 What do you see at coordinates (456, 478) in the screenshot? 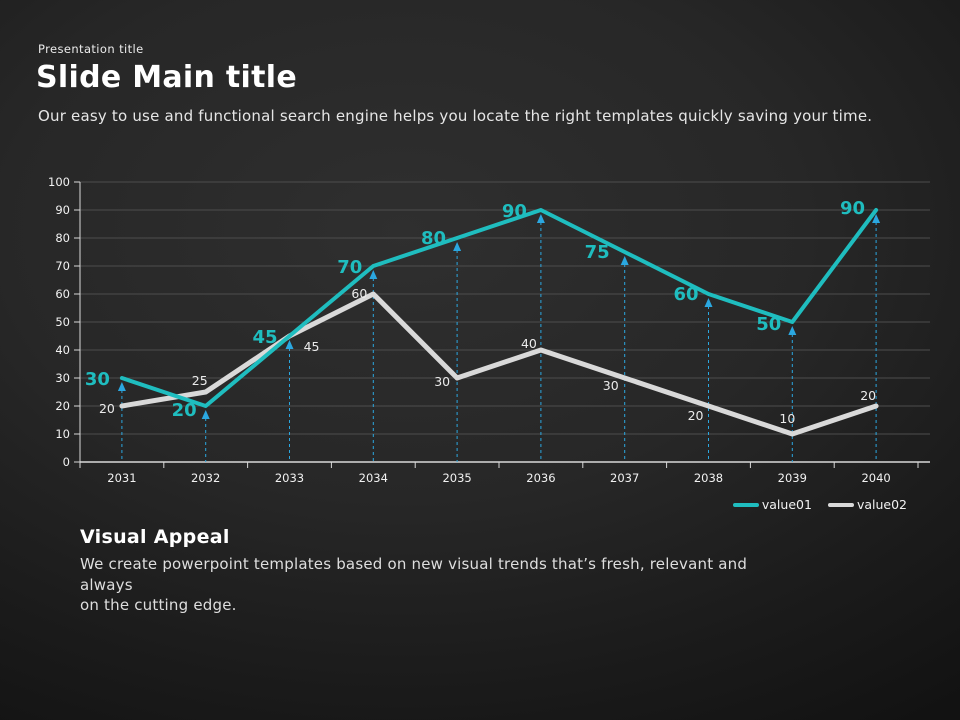
I see `svg-text: 2035` at bounding box center [456, 478].